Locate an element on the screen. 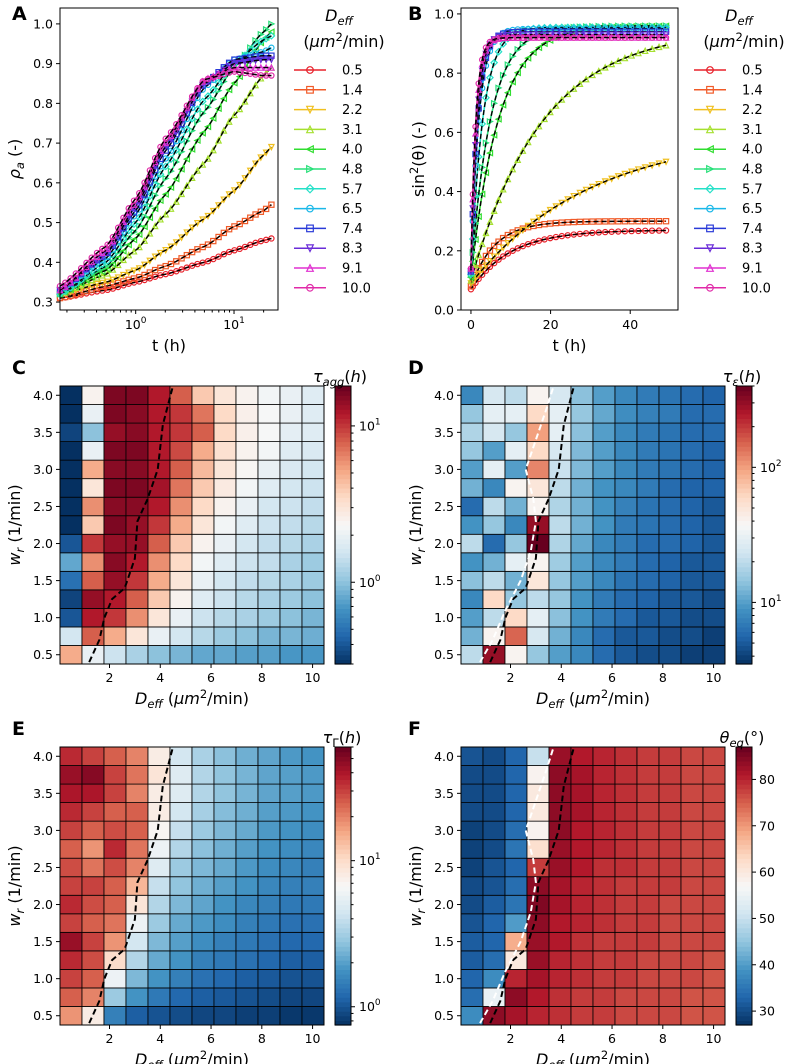 The width and height of the screenshot is (796, 1064). y-tick-label: 4.0 is located at coordinates (444, 395).